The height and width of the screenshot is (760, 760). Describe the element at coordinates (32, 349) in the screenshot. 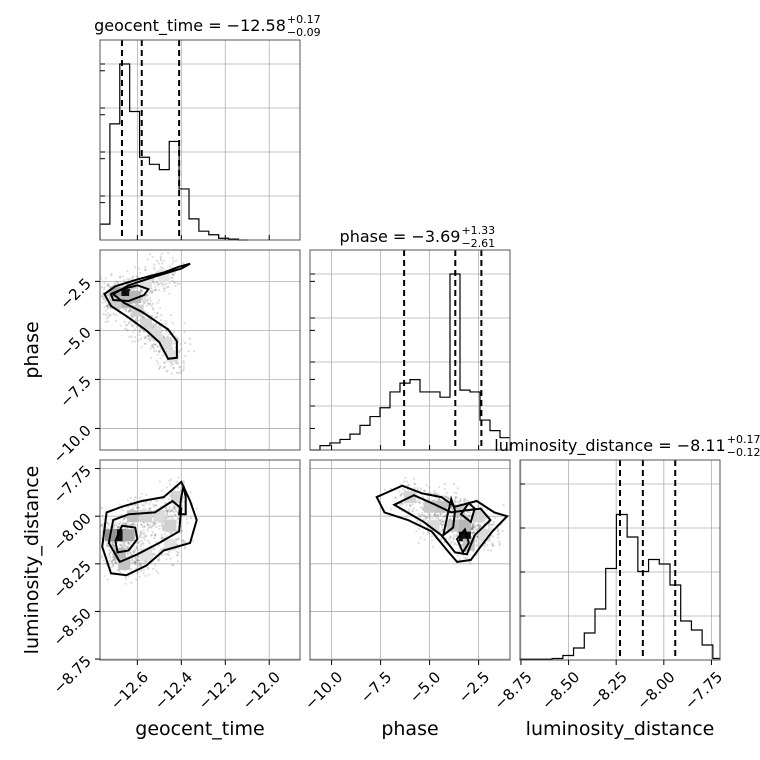

I see `y-axis-label-phase: phase` at that location.